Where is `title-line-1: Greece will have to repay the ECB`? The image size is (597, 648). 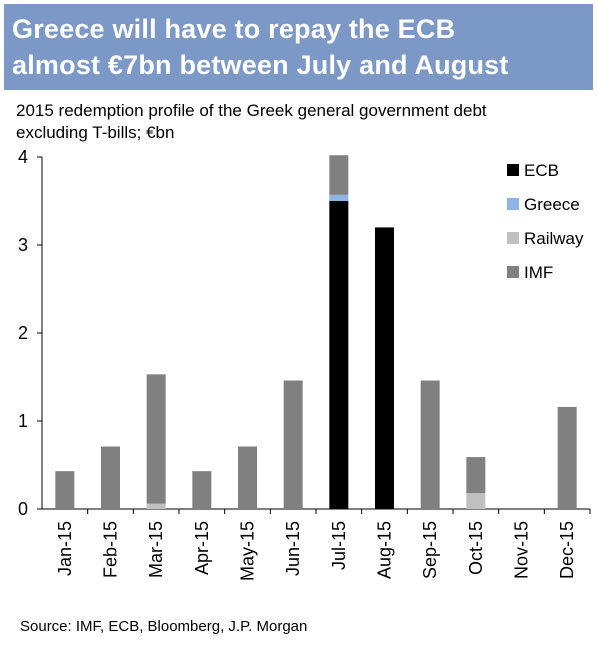
title-line-1: Greece will have to repay the ECB is located at coordinates (234, 29).